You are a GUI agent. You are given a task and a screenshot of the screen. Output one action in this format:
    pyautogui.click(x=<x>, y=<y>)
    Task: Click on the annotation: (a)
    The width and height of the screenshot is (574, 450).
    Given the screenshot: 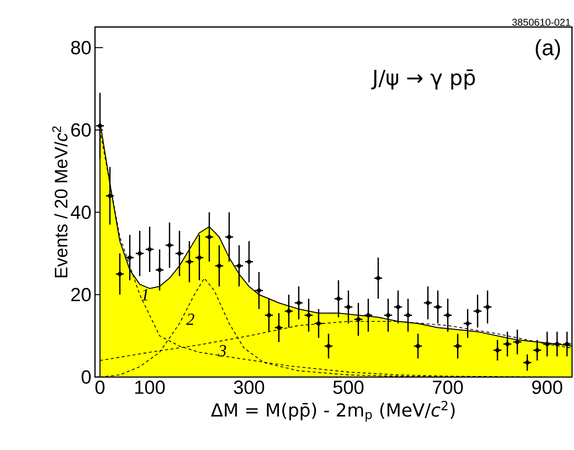 What is the action you would take?
    pyautogui.click(x=548, y=49)
    